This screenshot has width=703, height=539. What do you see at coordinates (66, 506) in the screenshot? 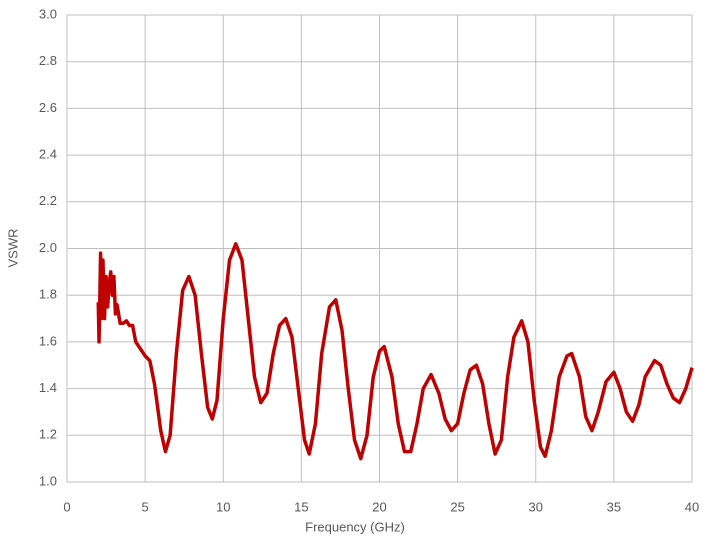
I see `x-tick-label: 0` at bounding box center [66, 506].